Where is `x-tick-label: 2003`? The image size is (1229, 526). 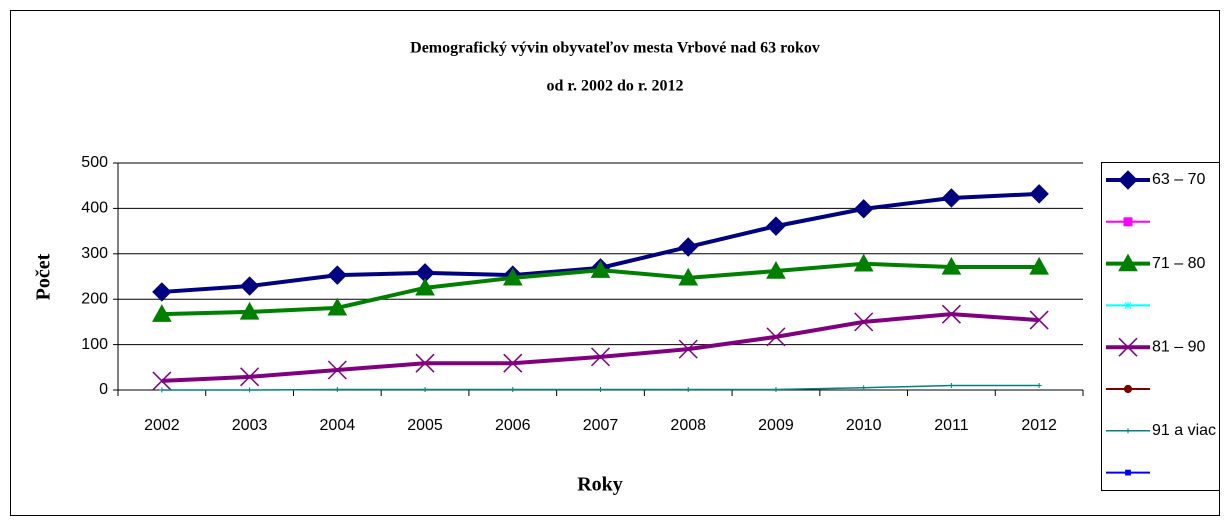
x-tick-label: 2003 is located at coordinates (250, 425).